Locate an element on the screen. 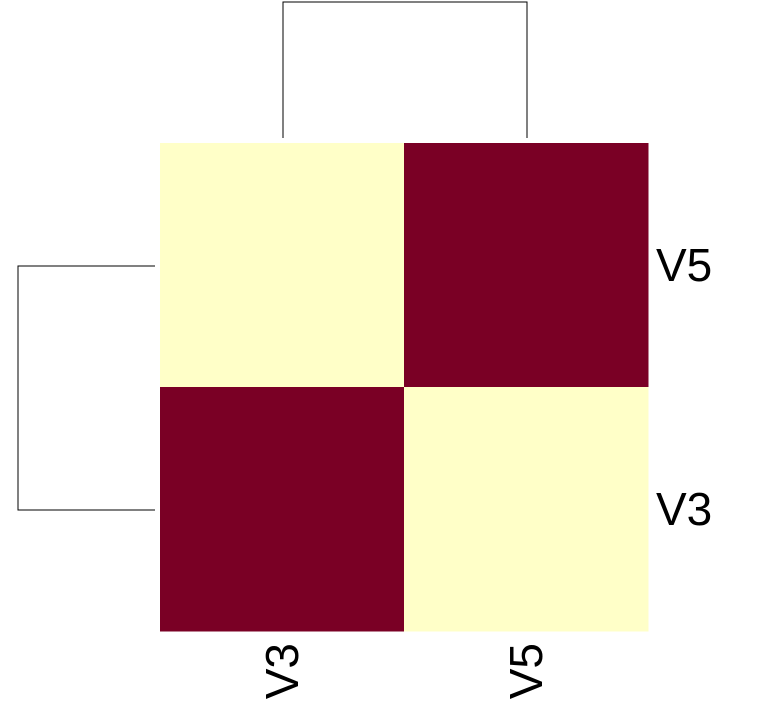 The height and width of the screenshot is (720, 783). row-dendrogram is located at coordinates (86, 388).